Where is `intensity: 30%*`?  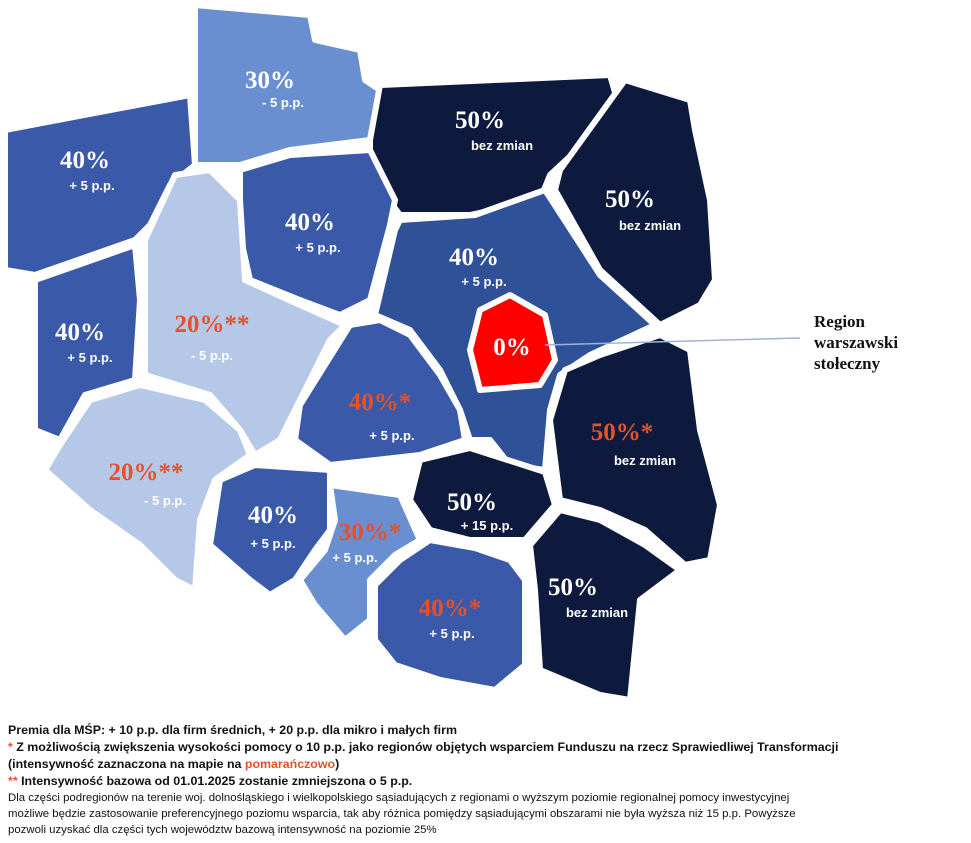 intensity: 30%* is located at coordinates (370, 532).